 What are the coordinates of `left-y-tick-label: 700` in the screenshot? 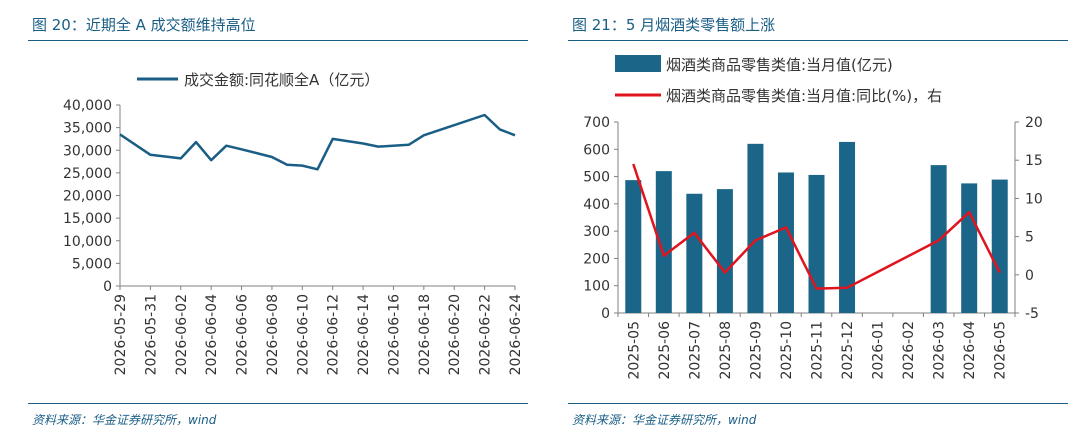 It's located at (596, 123).